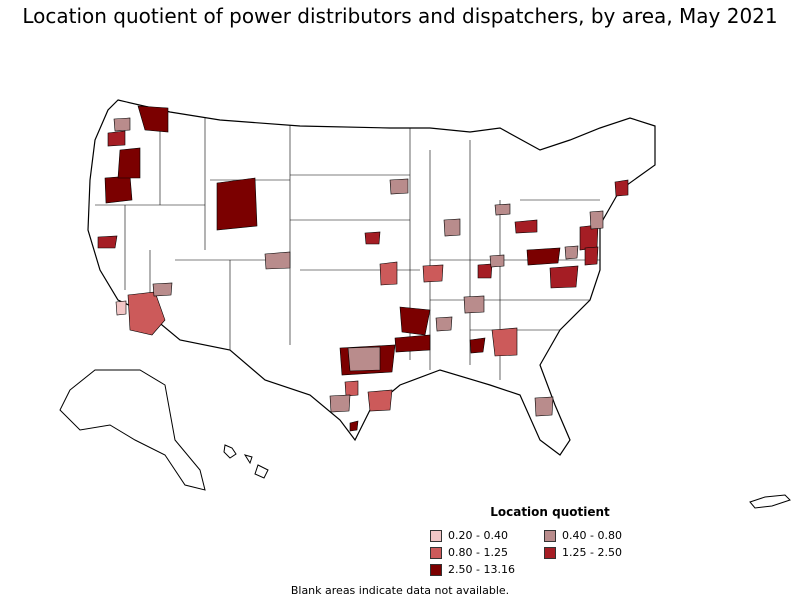 The image size is (800, 600). What do you see at coordinates (592, 535) in the screenshot?
I see `legend-label: 0.40 - 0.80` at bounding box center [592, 535].